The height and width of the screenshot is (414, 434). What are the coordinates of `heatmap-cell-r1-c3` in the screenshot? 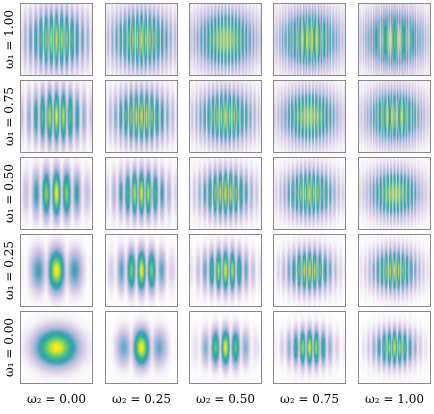 It's located at (309, 116).